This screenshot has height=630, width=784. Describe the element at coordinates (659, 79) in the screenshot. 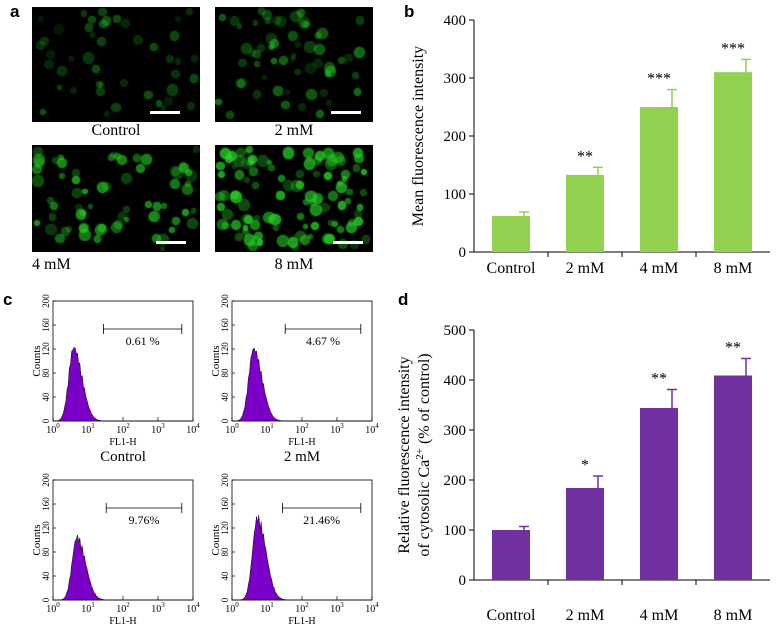

I see `significance-mark: ***` at that location.